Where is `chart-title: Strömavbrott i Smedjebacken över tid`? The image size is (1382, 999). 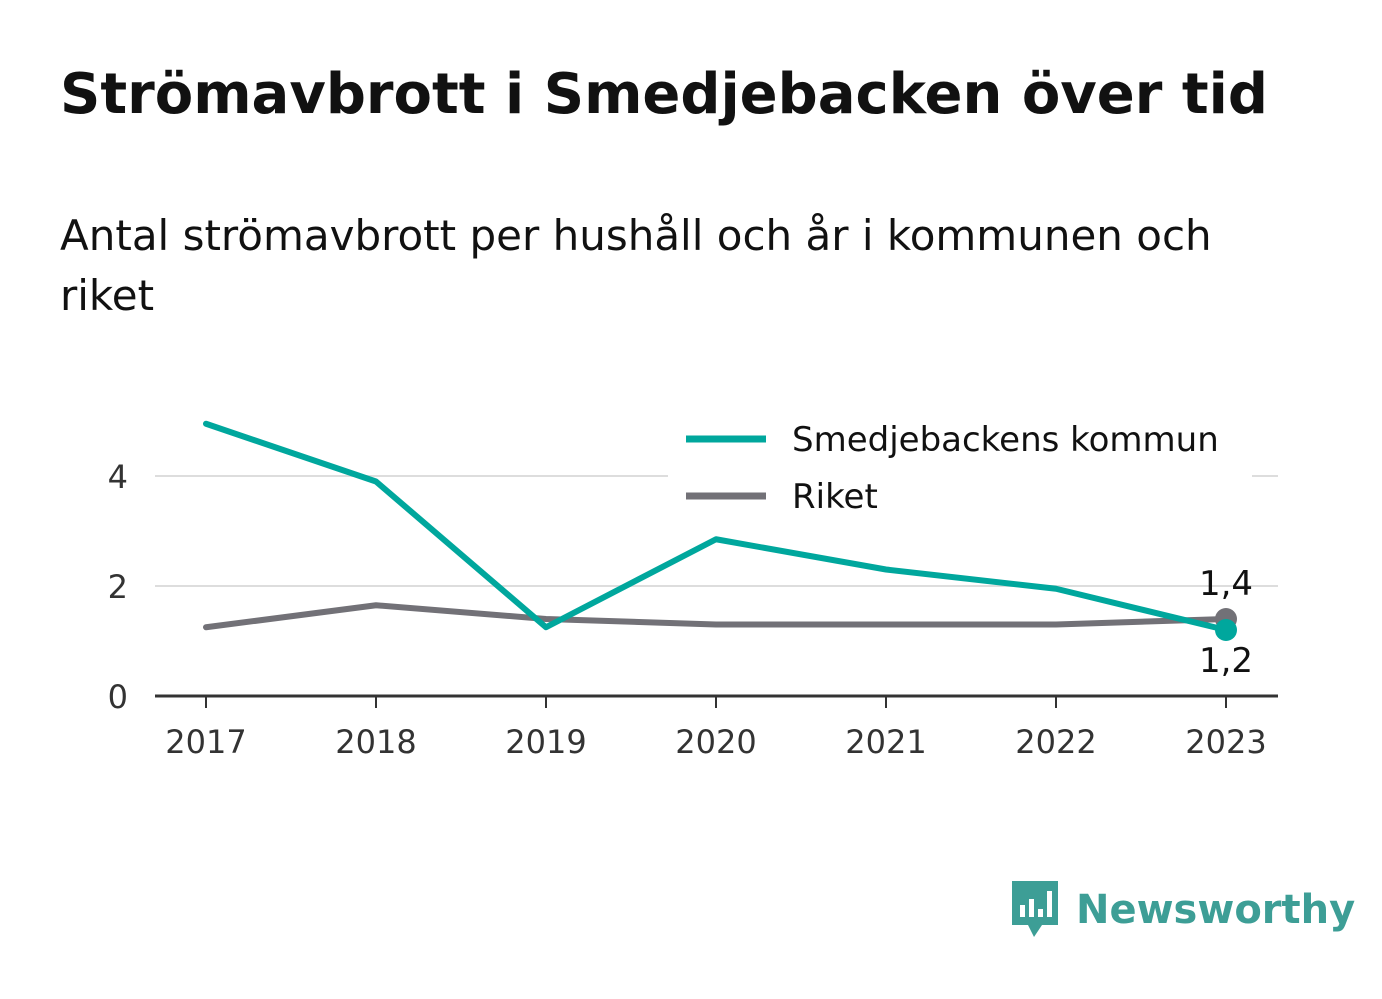 chart-title: Strömavbrott i Smedjebacken över tid is located at coordinates (664, 94).